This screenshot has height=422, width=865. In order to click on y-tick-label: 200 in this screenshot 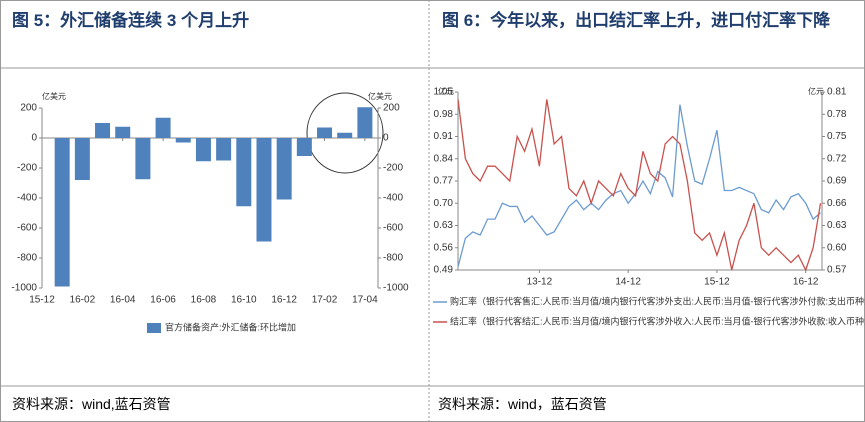, I will do `click(28, 108)`.